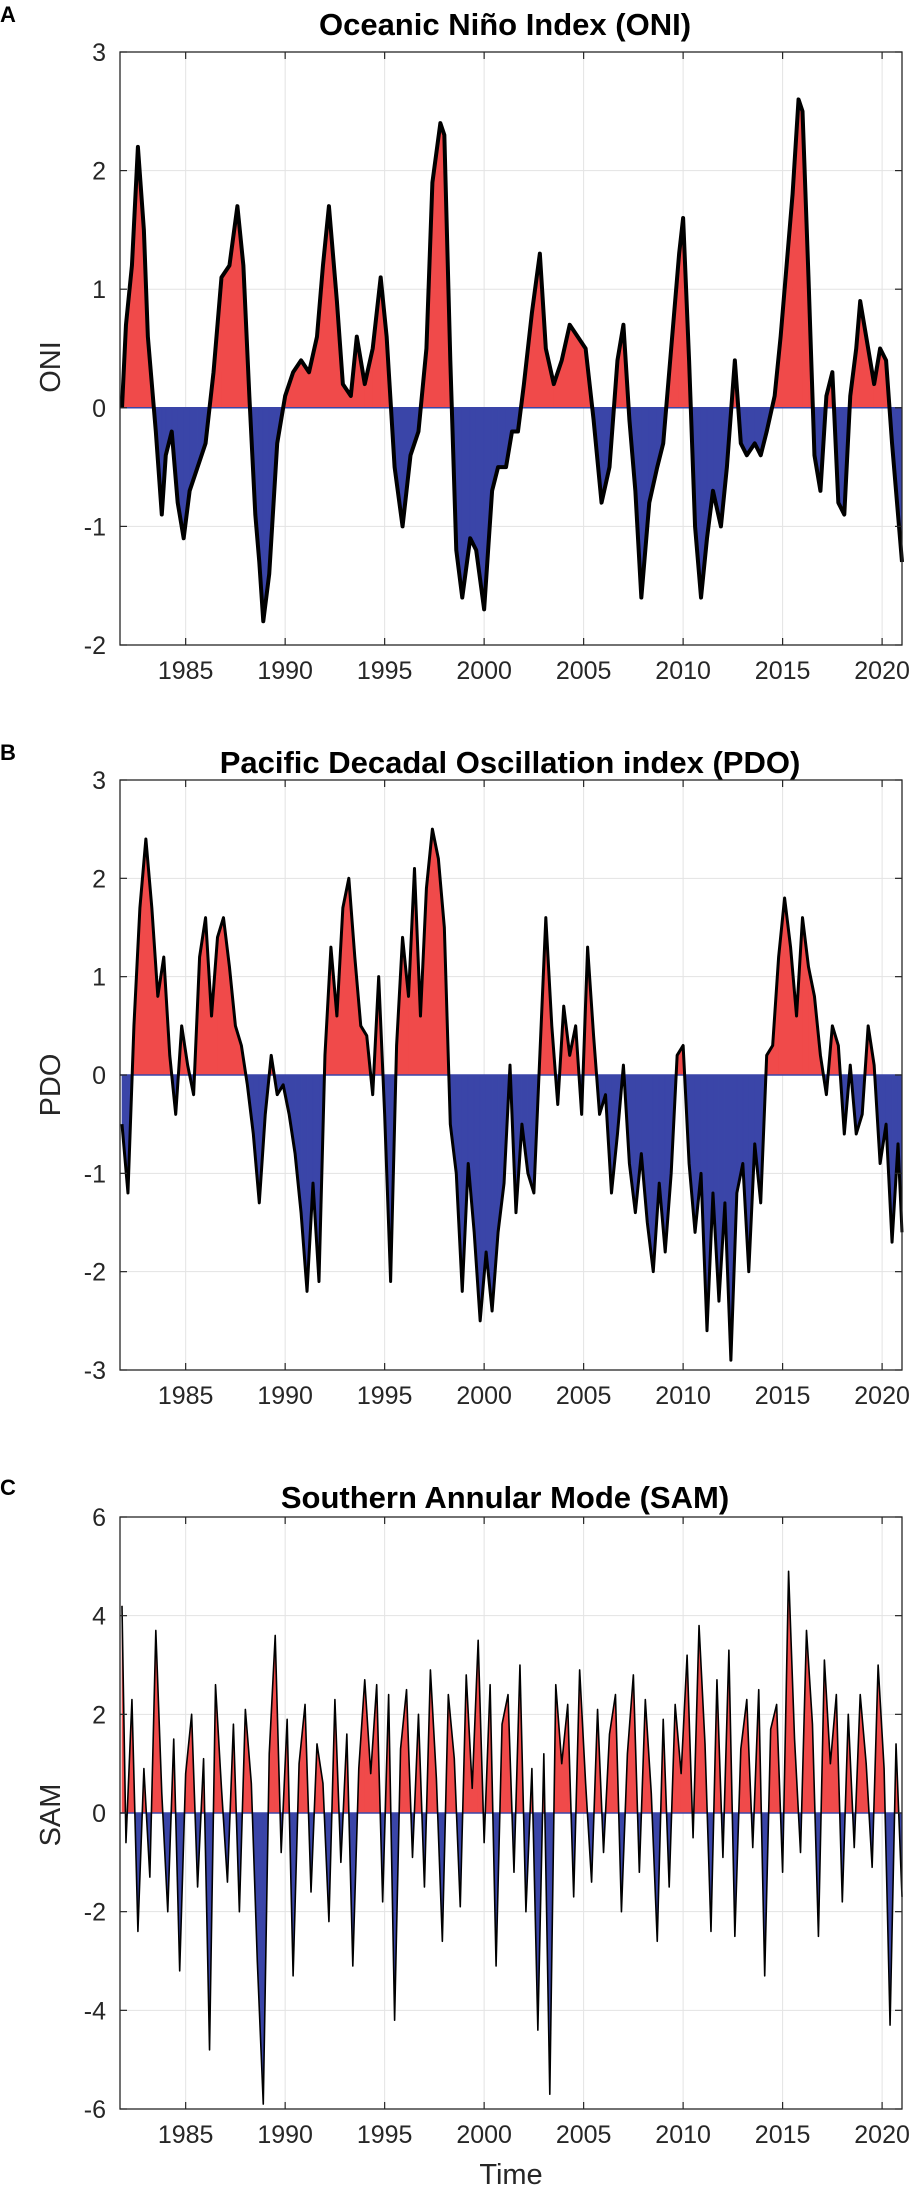  Describe the element at coordinates (51, 367) in the screenshot. I see `y-axis-label: ONI` at that location.